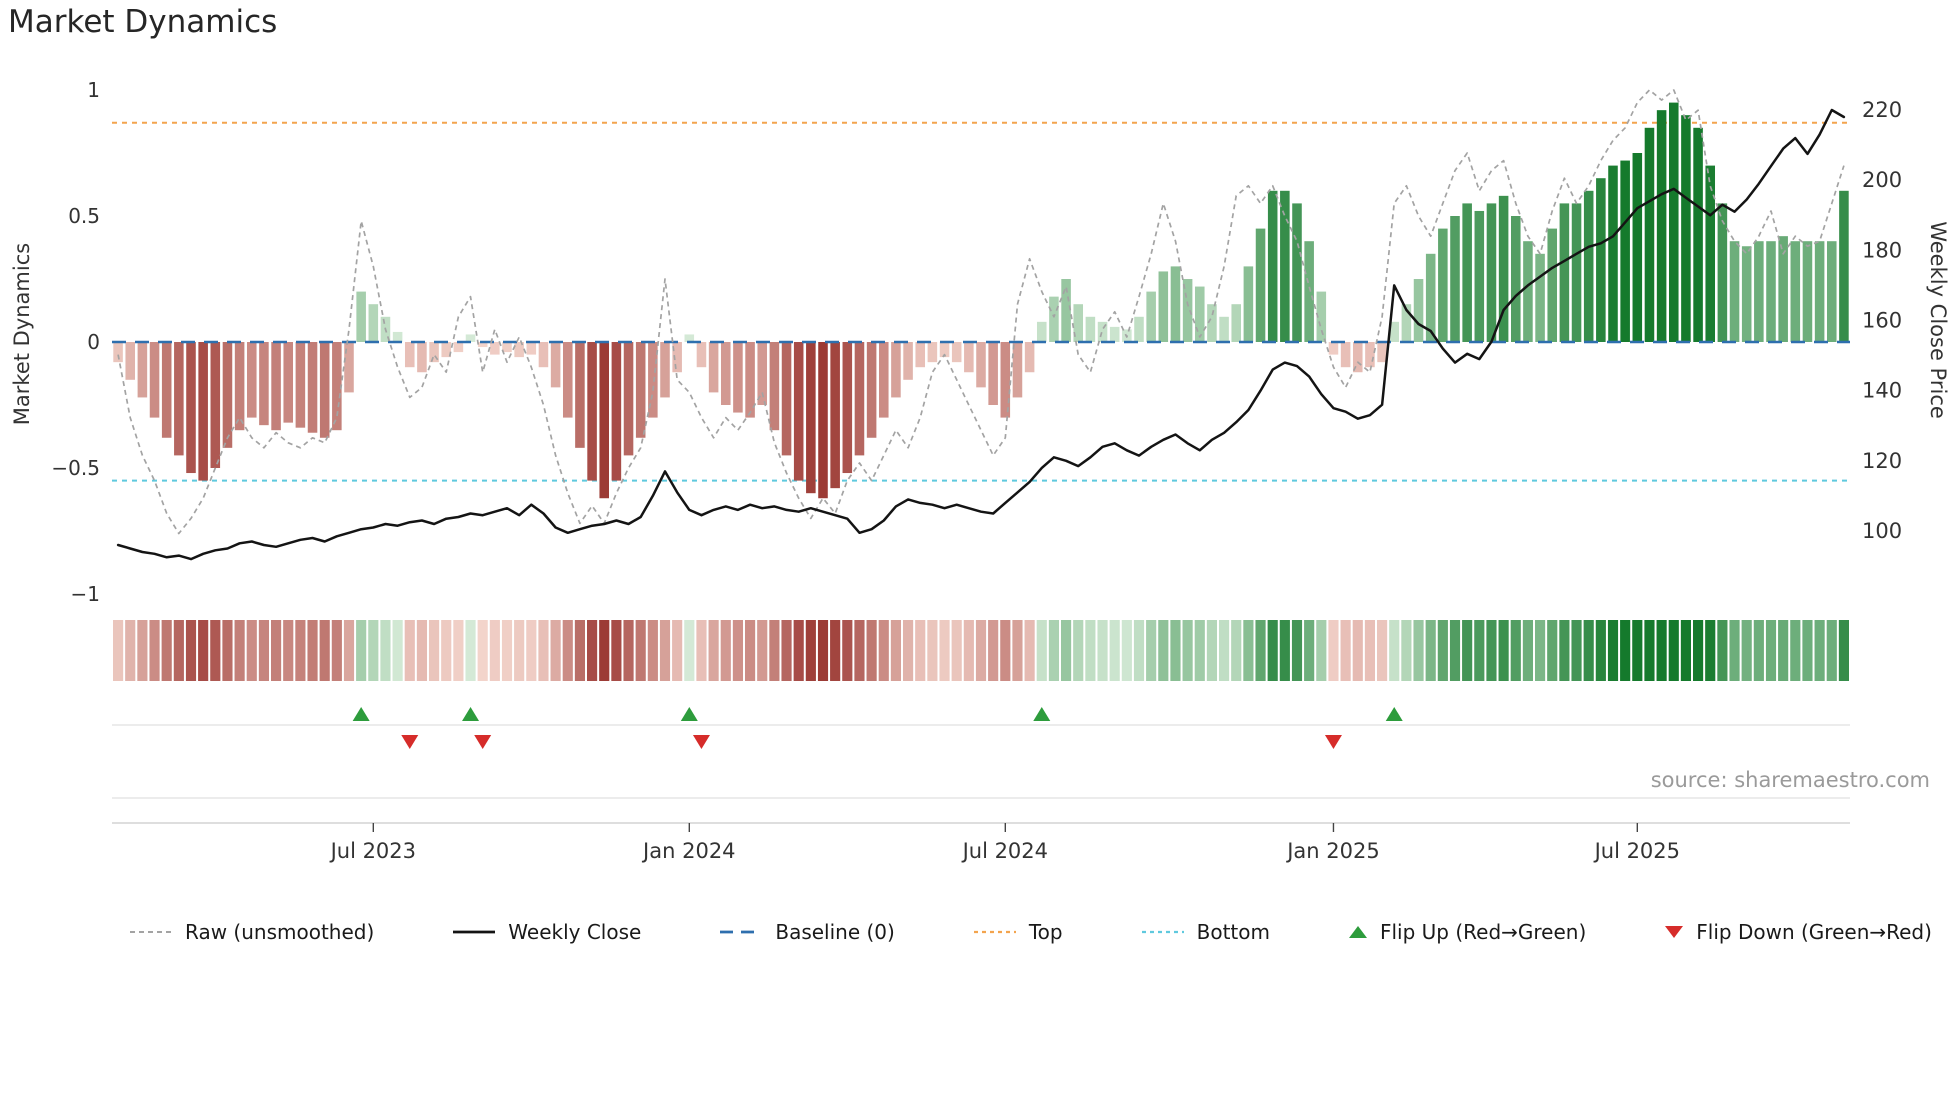 The width and height of the screenshot is (1960, 1102). I want to click on x-tick-label: Jan 2024, so click(688, 851).